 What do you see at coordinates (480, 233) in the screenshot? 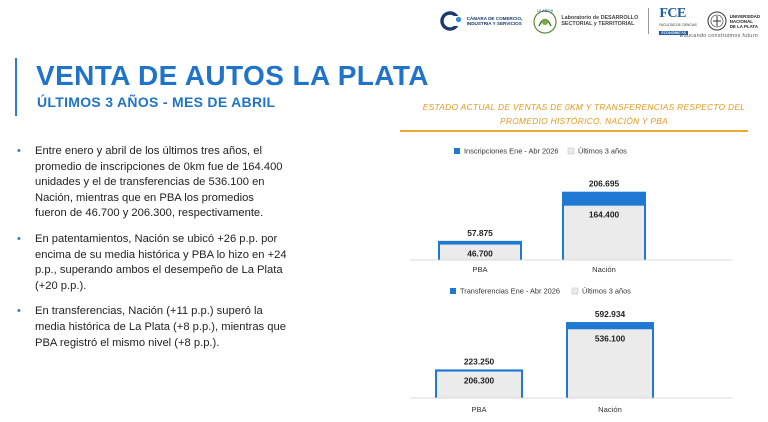
I see `inscripciones-label-current-pba: 57.875` at bounding box center [480, 233].